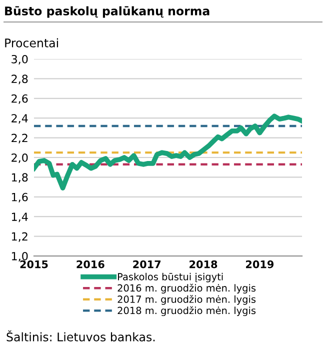 This screenshot has height=359, width=326. Describe the element at coordinates (80, 336) in the screenshot. I see `text: Šaltinis: Lietuvos bankas.` at that location.